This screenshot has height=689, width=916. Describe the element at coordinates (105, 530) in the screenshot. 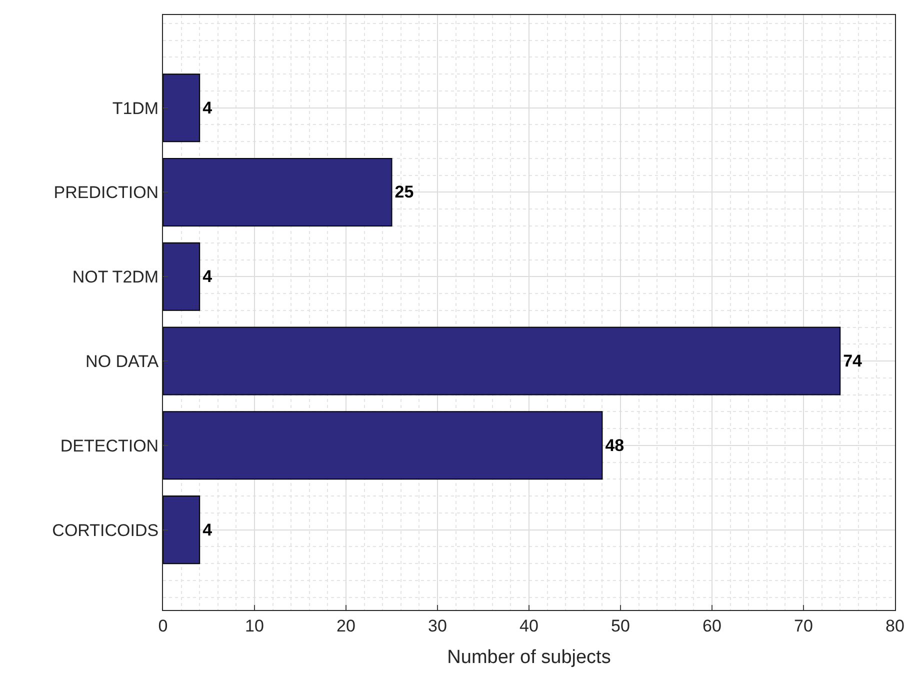

I see `y-tick-label: CORTICOIDS` at that location.